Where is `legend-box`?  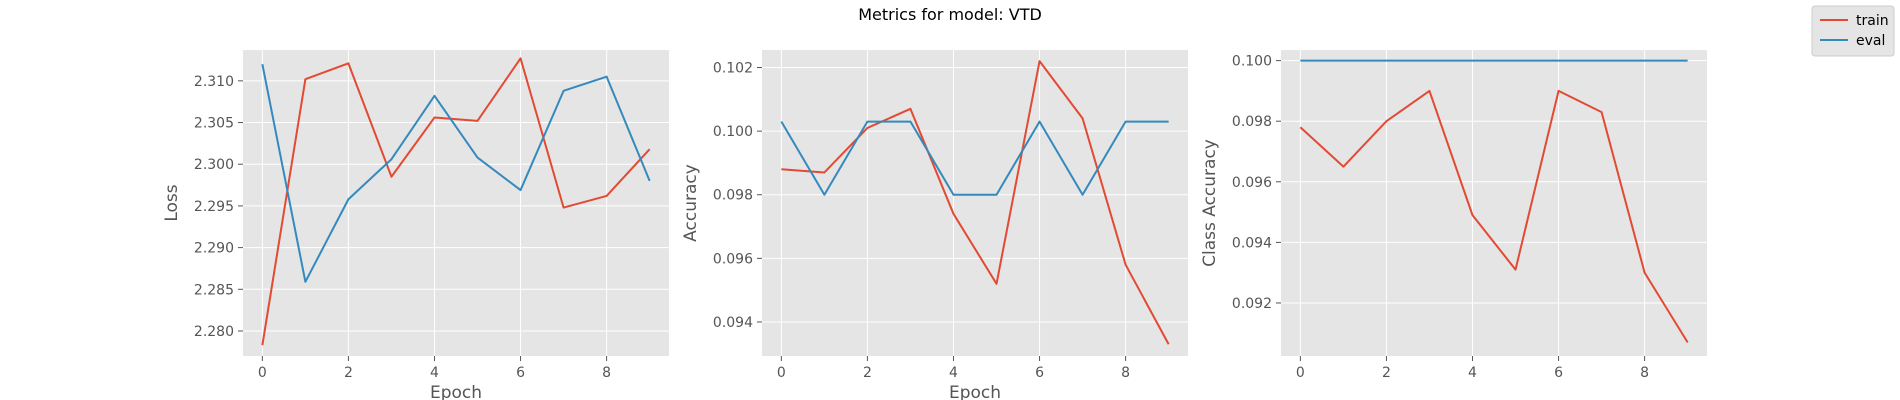
legend-box is located at coordinates (1853, 31).